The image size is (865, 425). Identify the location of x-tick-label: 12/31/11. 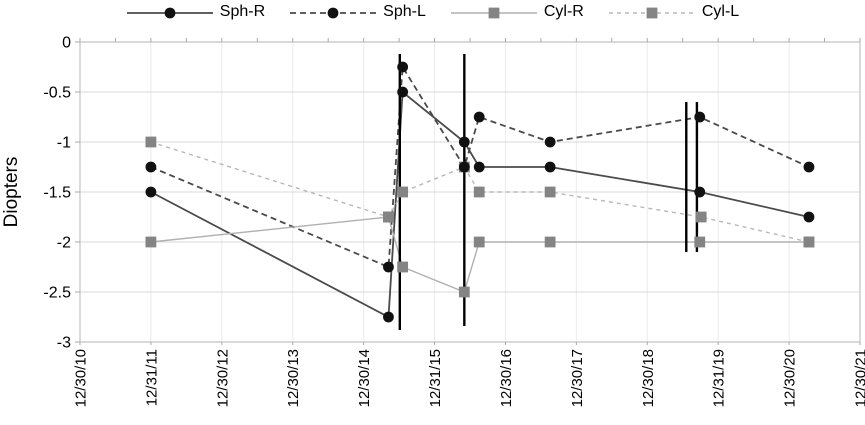
(151, 377).